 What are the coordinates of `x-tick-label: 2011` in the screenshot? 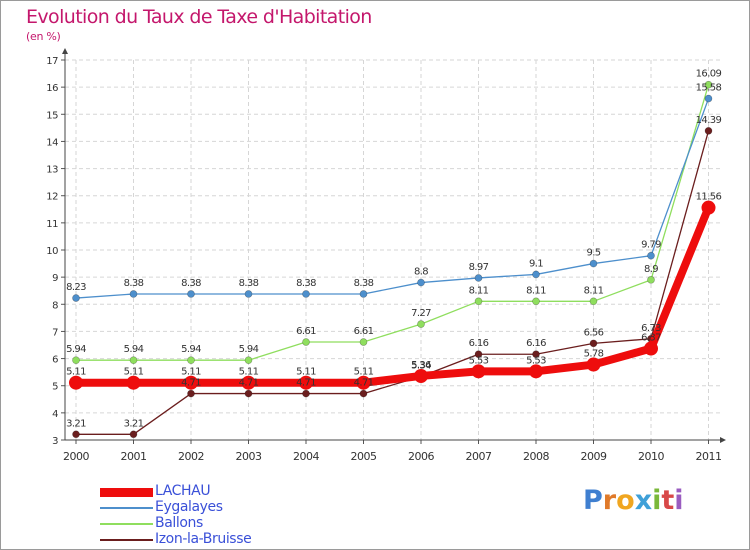 It's located at (709, 456).